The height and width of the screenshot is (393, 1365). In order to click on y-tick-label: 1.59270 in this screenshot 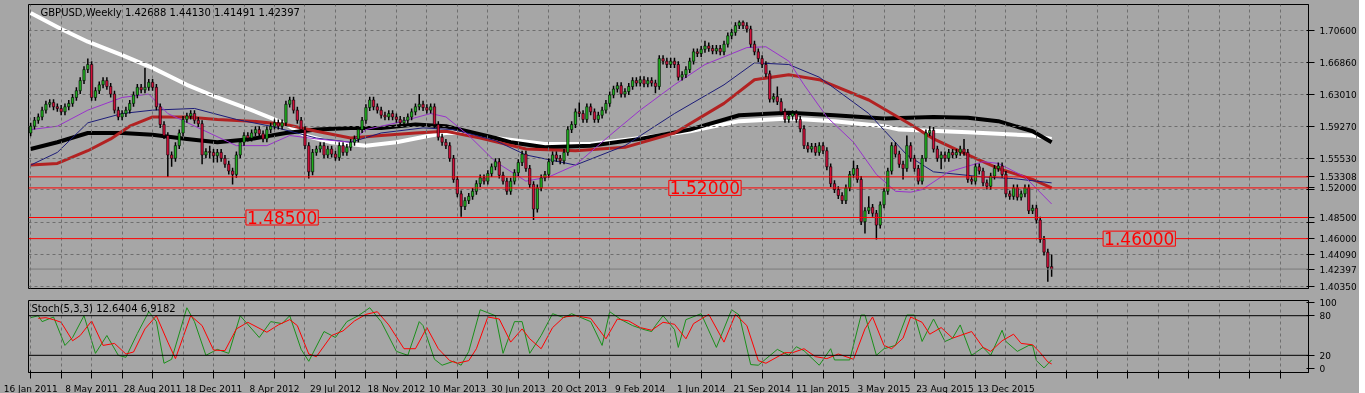, I will do `click(1338, 126)`.